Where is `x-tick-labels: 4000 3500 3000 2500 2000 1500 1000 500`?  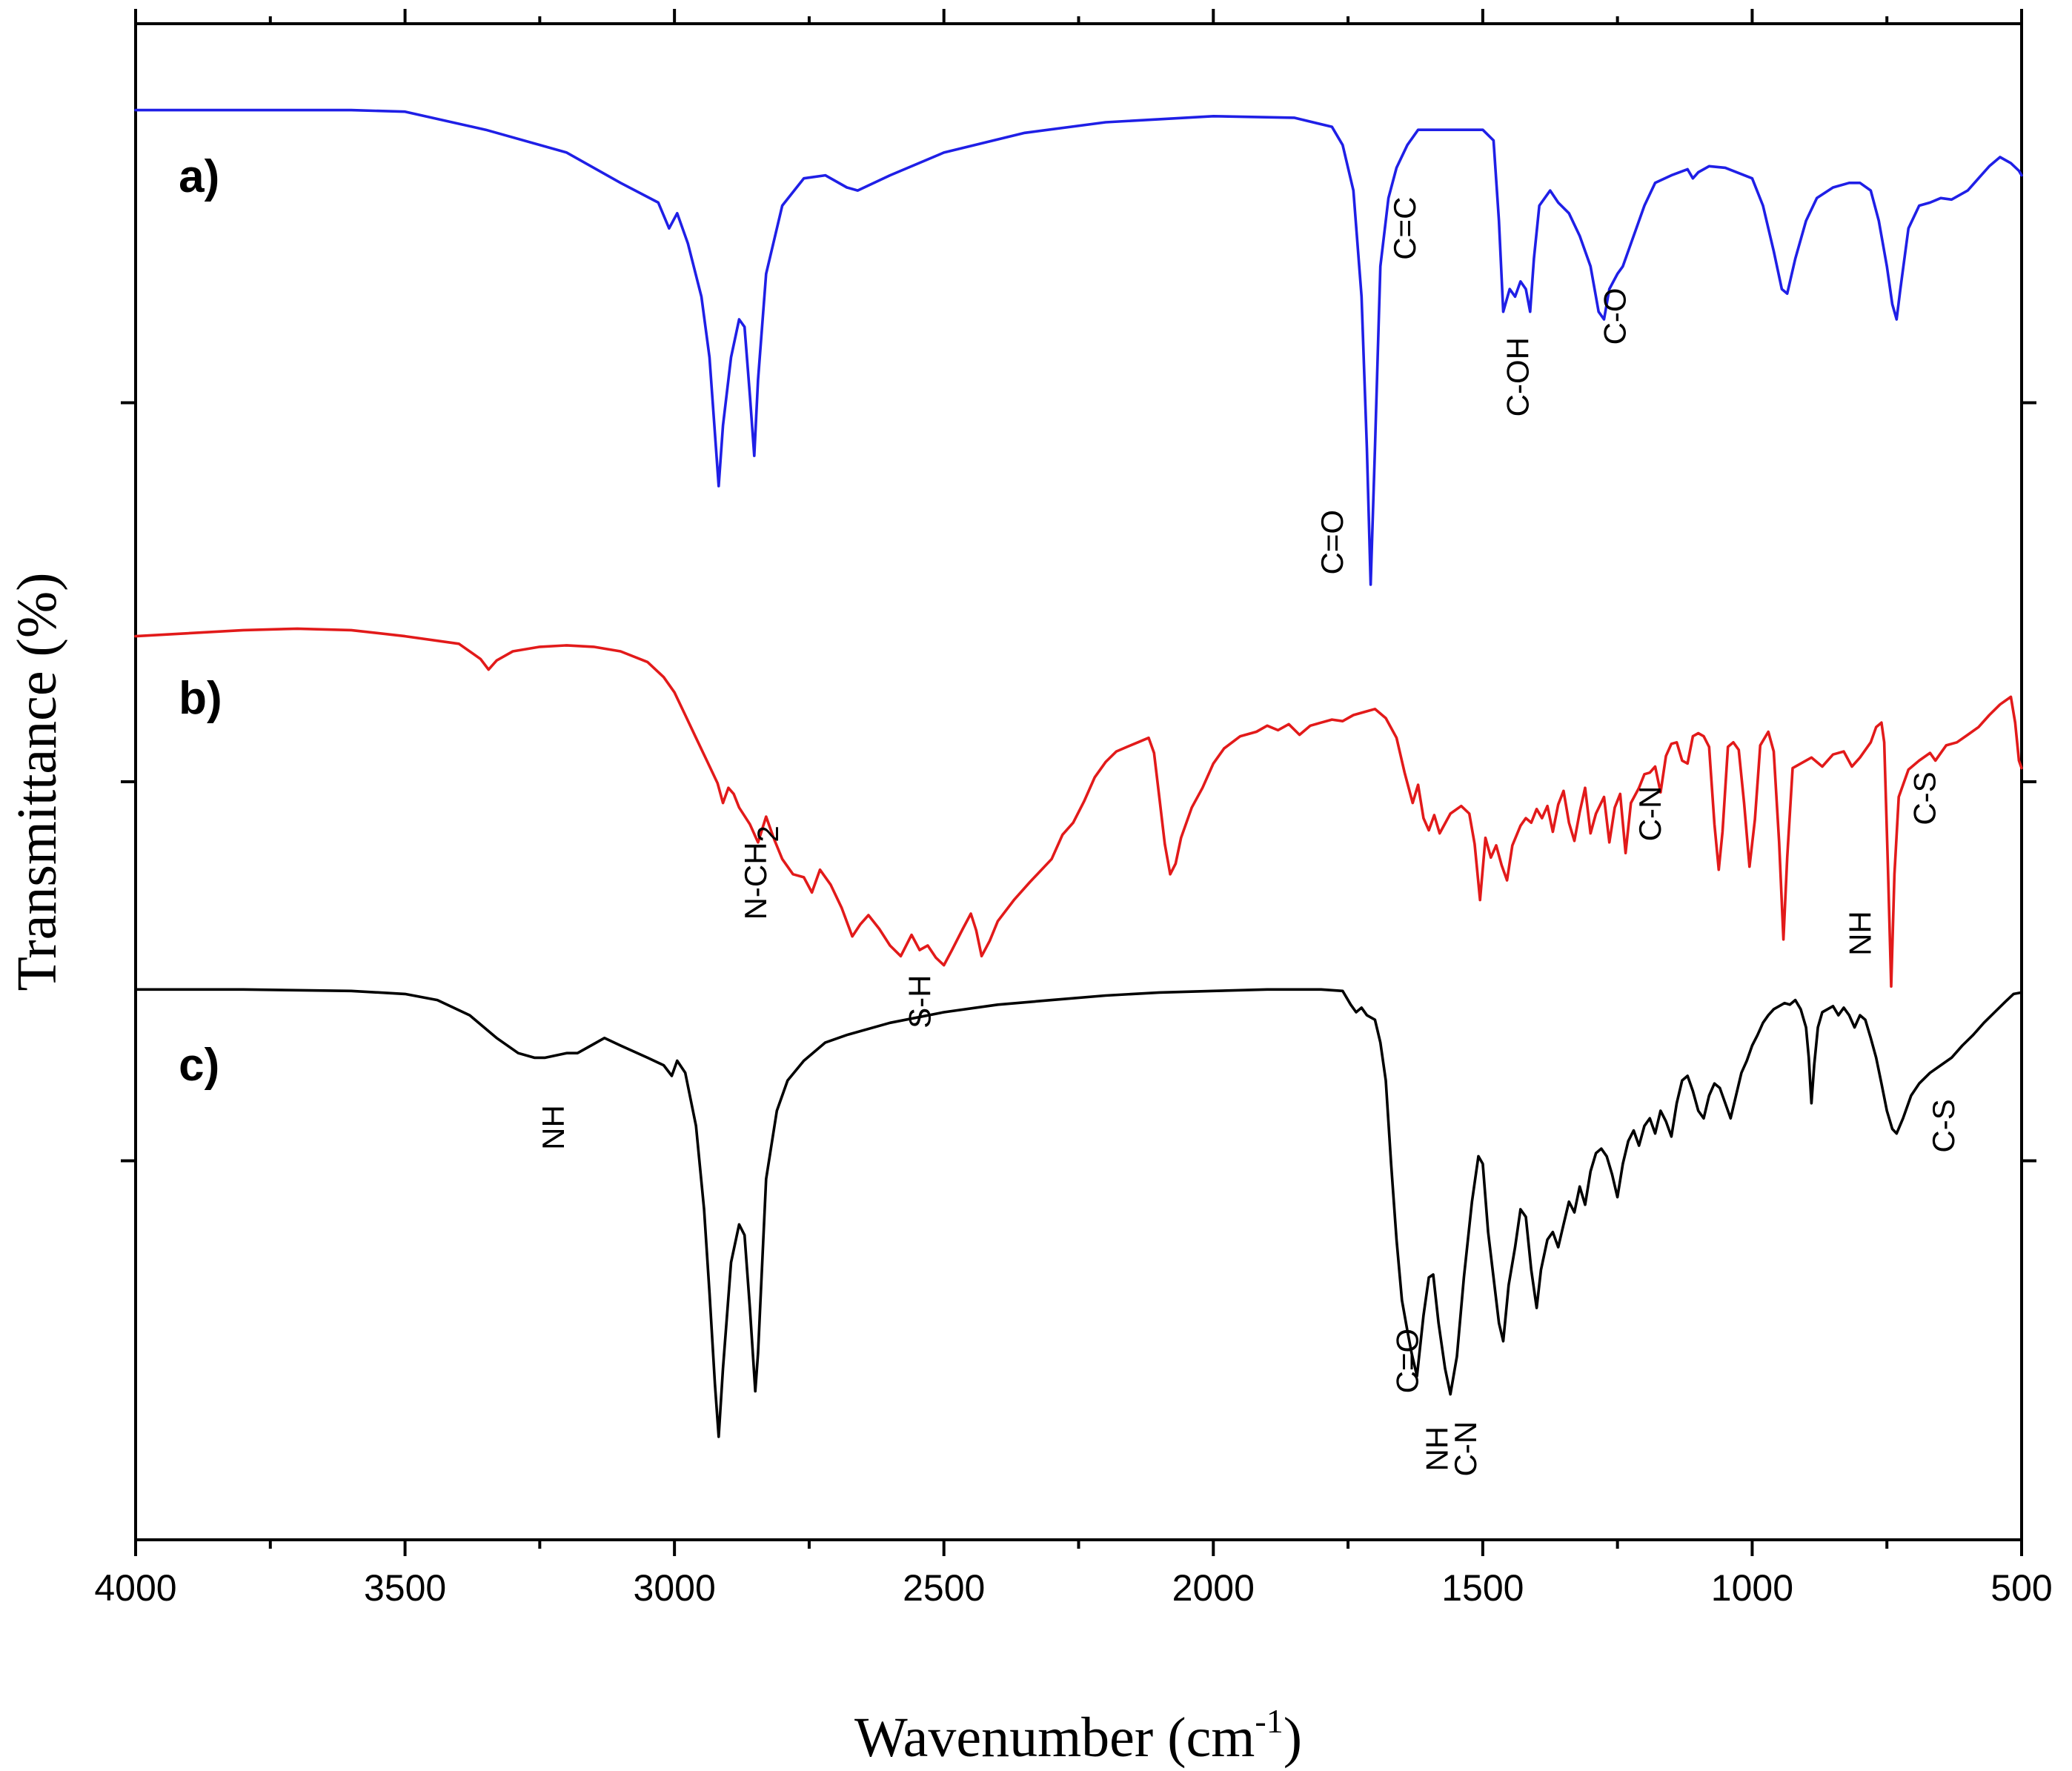
x-tick-labels: 4000 3500 3000 2500 2000 1500 1000 500 is located at coordinates (1073, 1588).